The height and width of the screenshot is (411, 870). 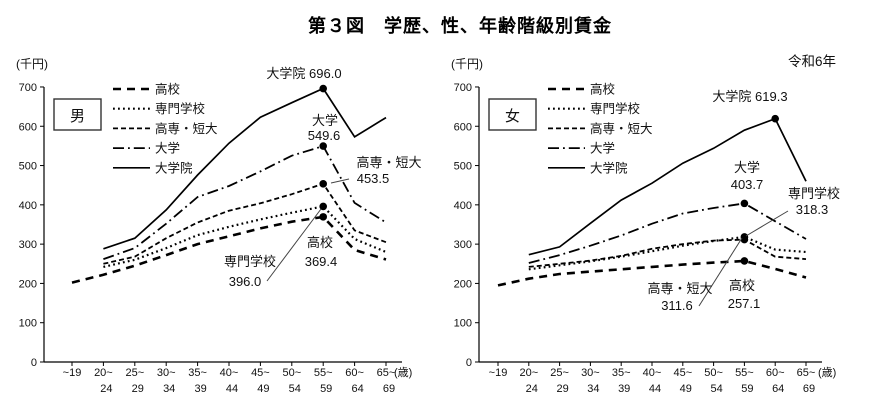 What do you see at coordinates (512, 114) in the screenshot?
I see `gender-box` at bounding box center [512, 114].